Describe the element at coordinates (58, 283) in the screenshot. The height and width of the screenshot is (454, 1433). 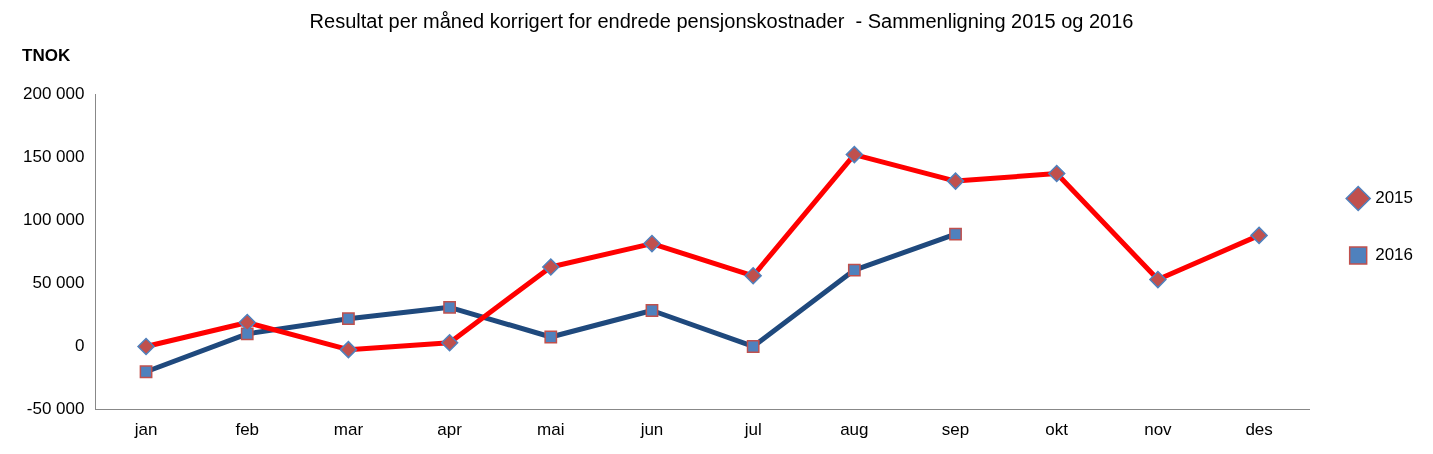
I see `y-tick-label: 50 000` at that location.